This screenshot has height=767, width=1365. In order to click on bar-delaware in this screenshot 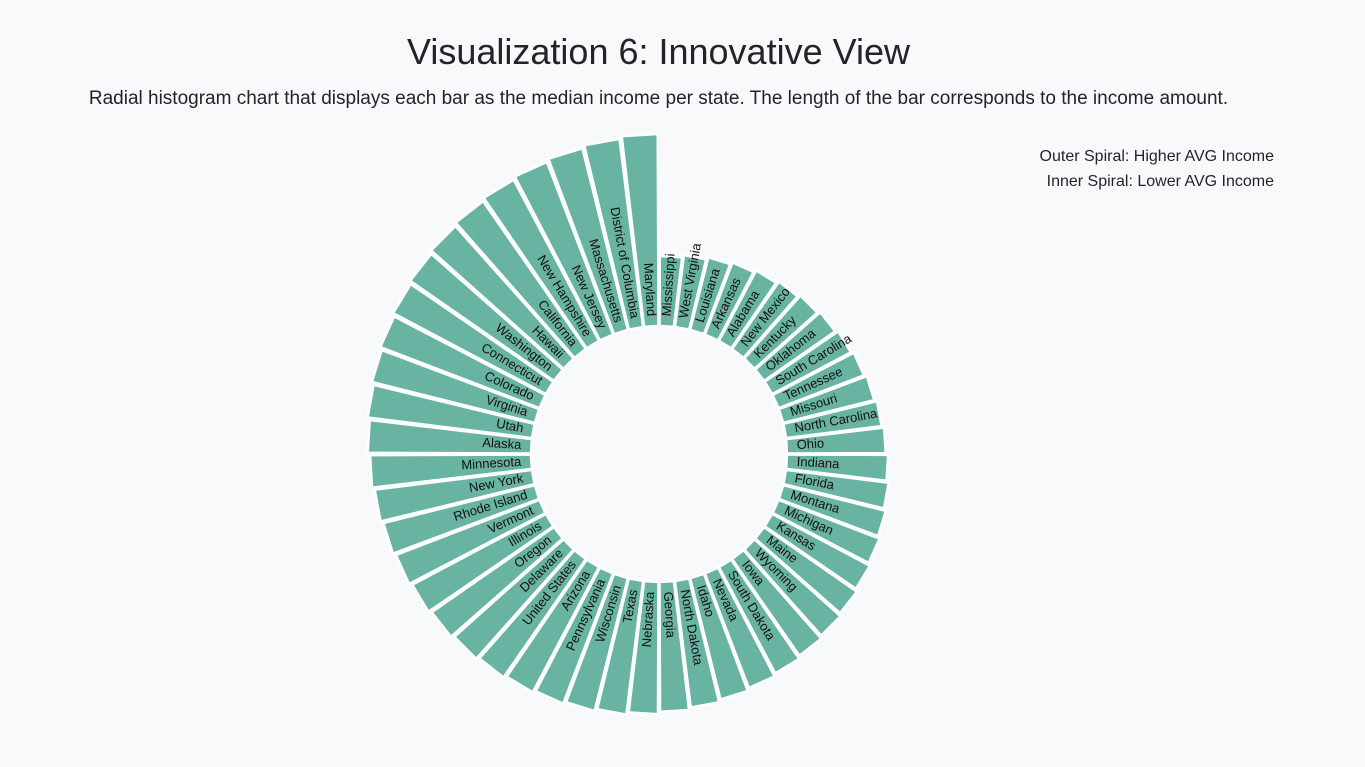, I will do `click(514, 599)`.